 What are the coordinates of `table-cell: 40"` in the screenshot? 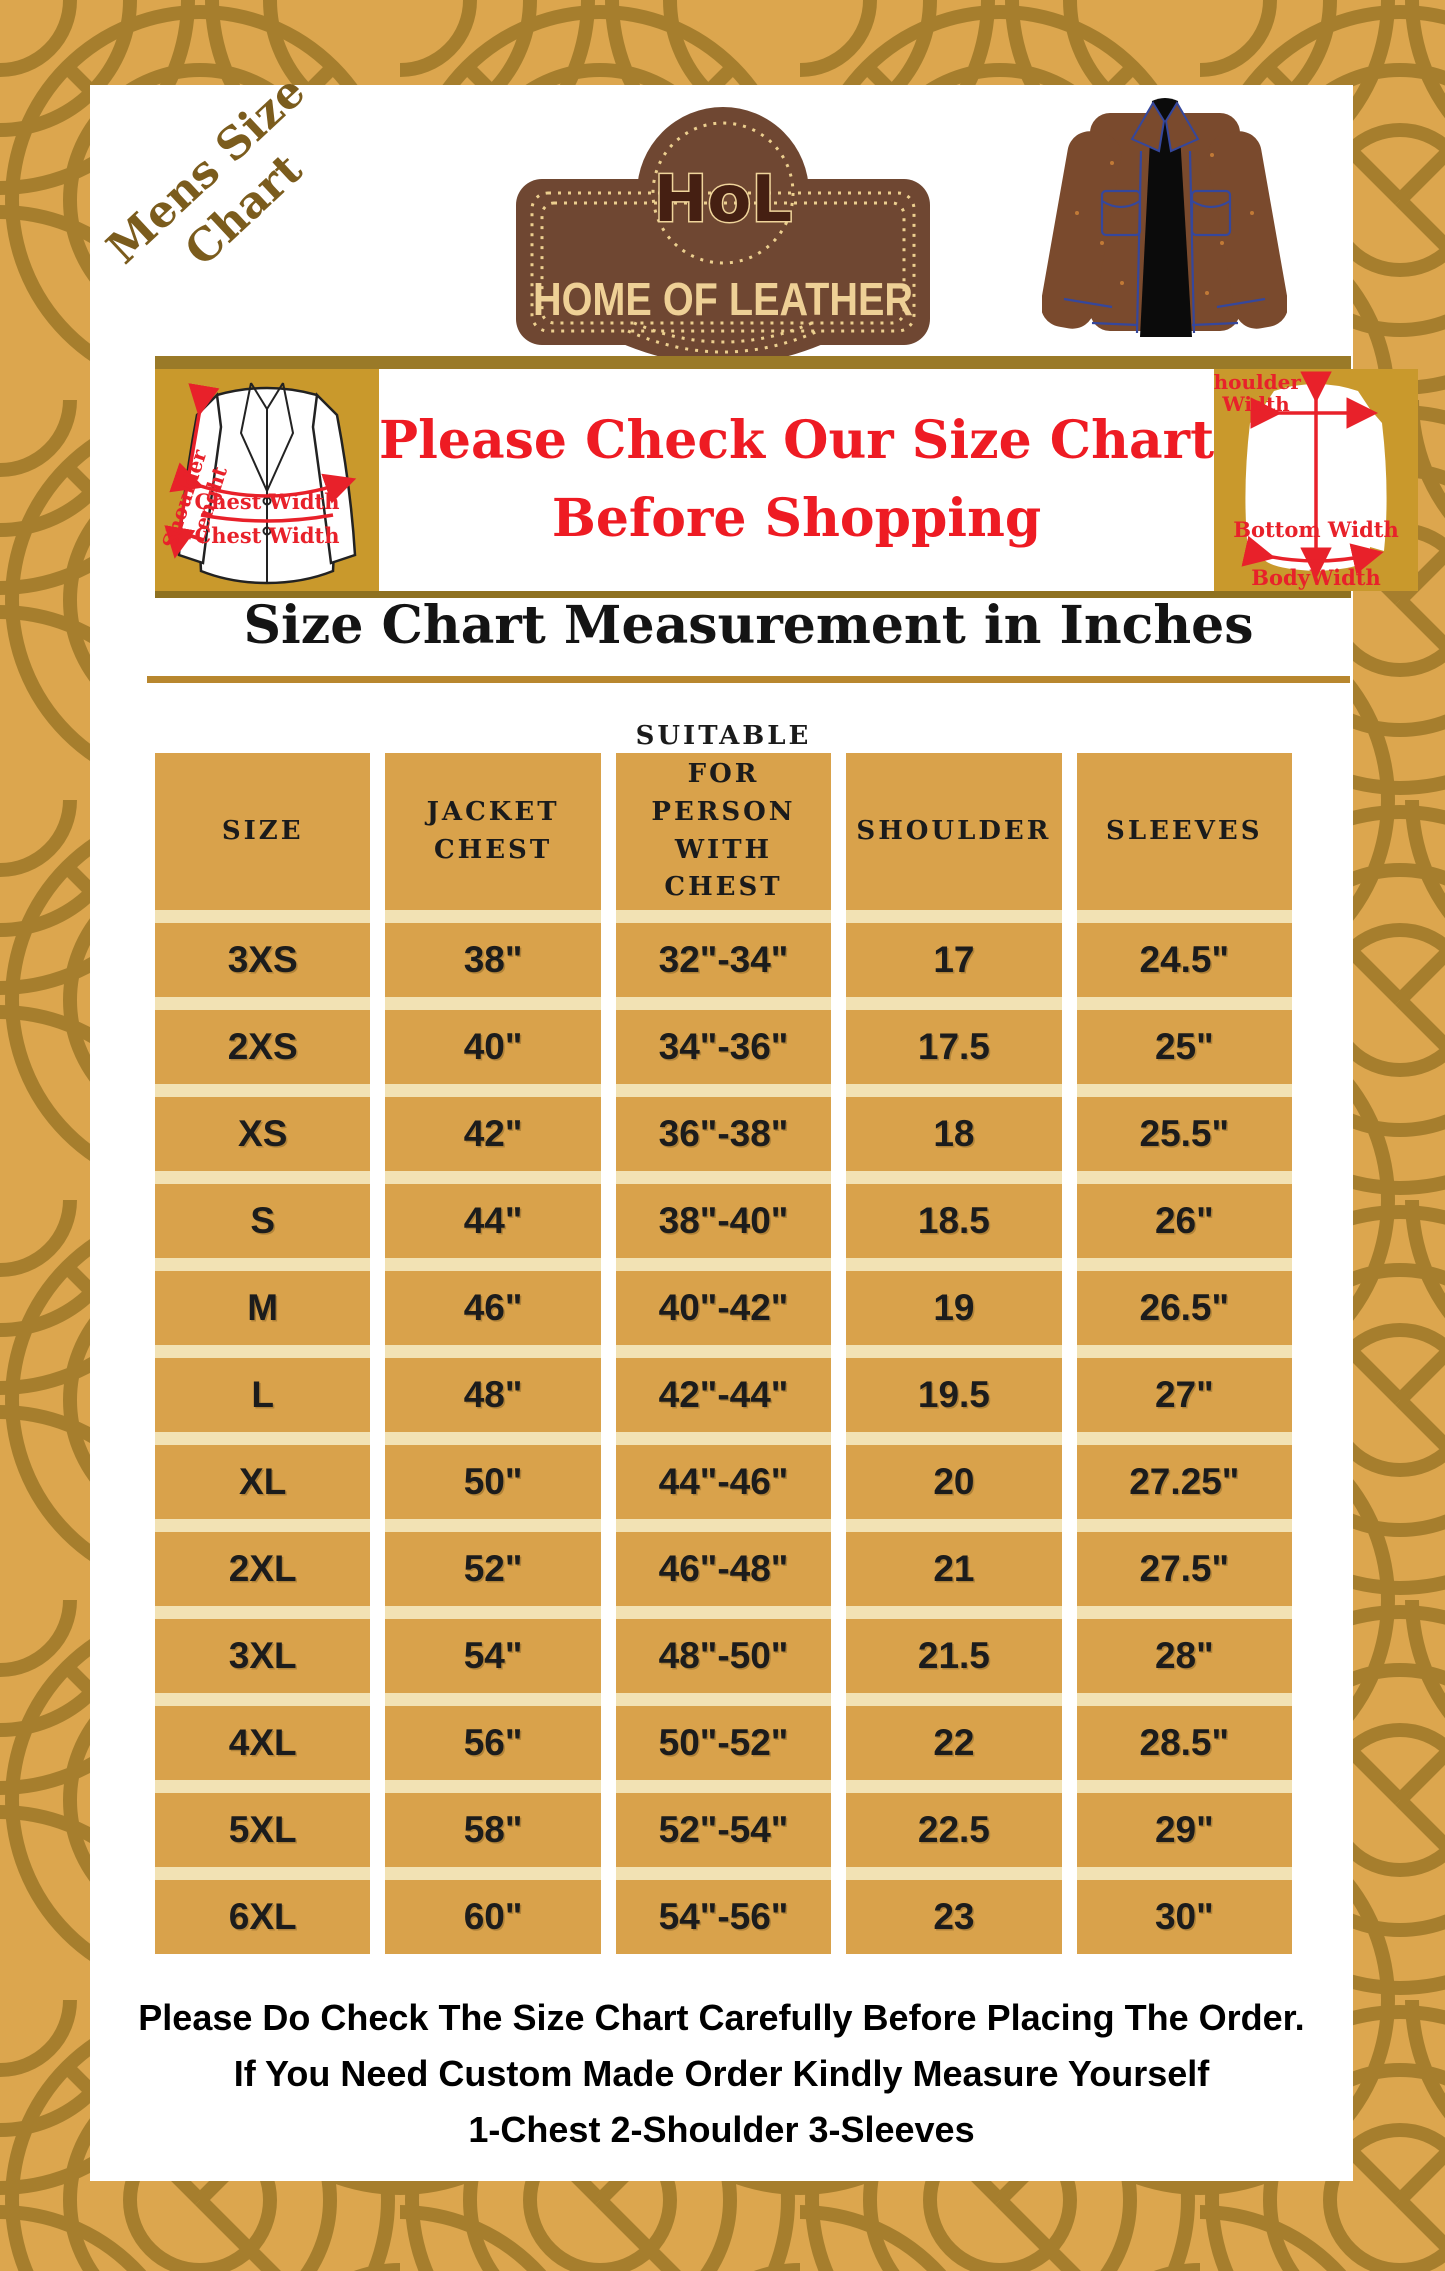 It's located at (493, 1040).